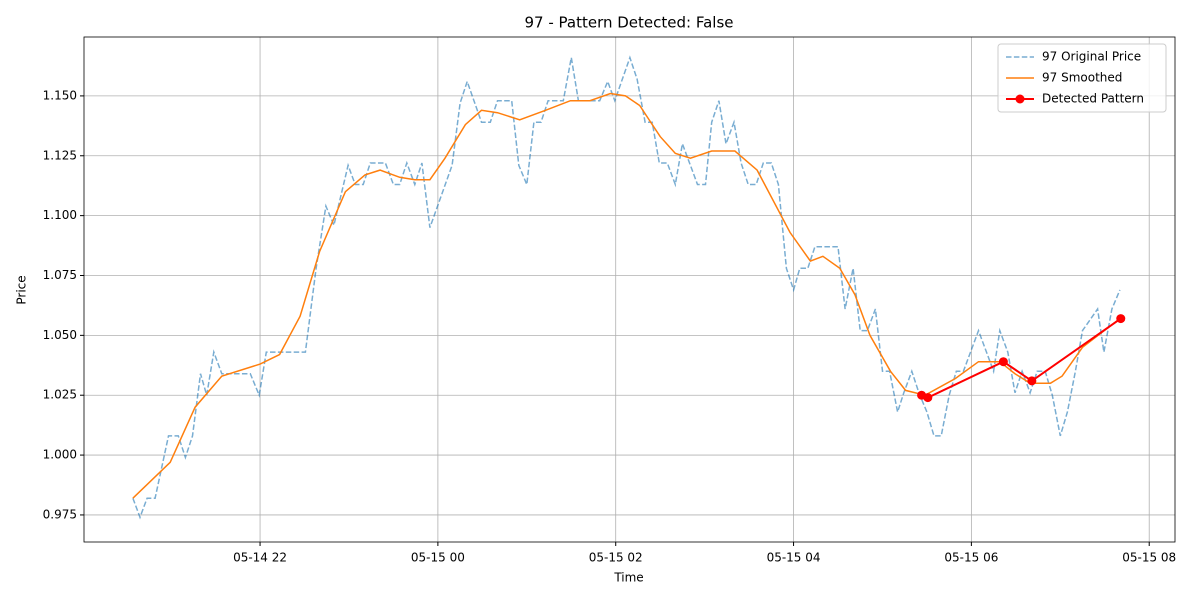  Describe the element at coordinates (60, 335) in the screenshot. I see `y-tick-label: 1.050` at that location.